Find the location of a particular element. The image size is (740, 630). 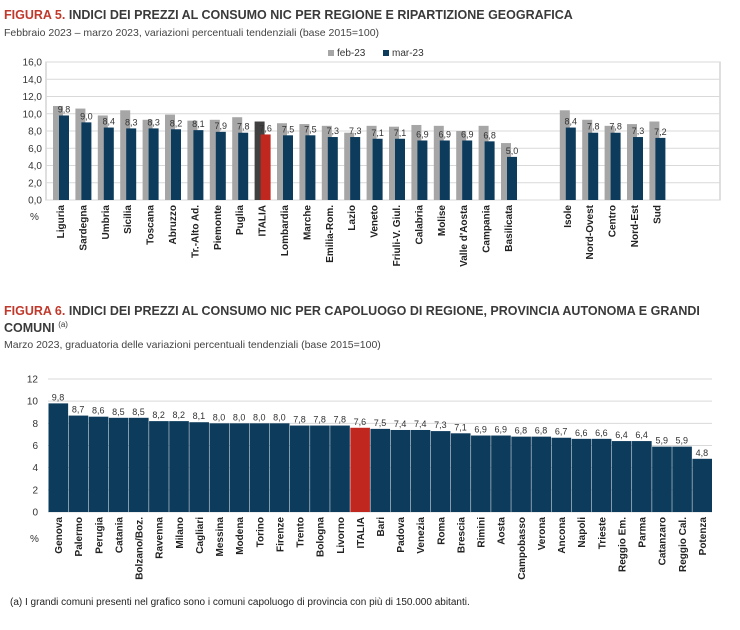

data-label: 7,2 is located at coordinates (660, 132).